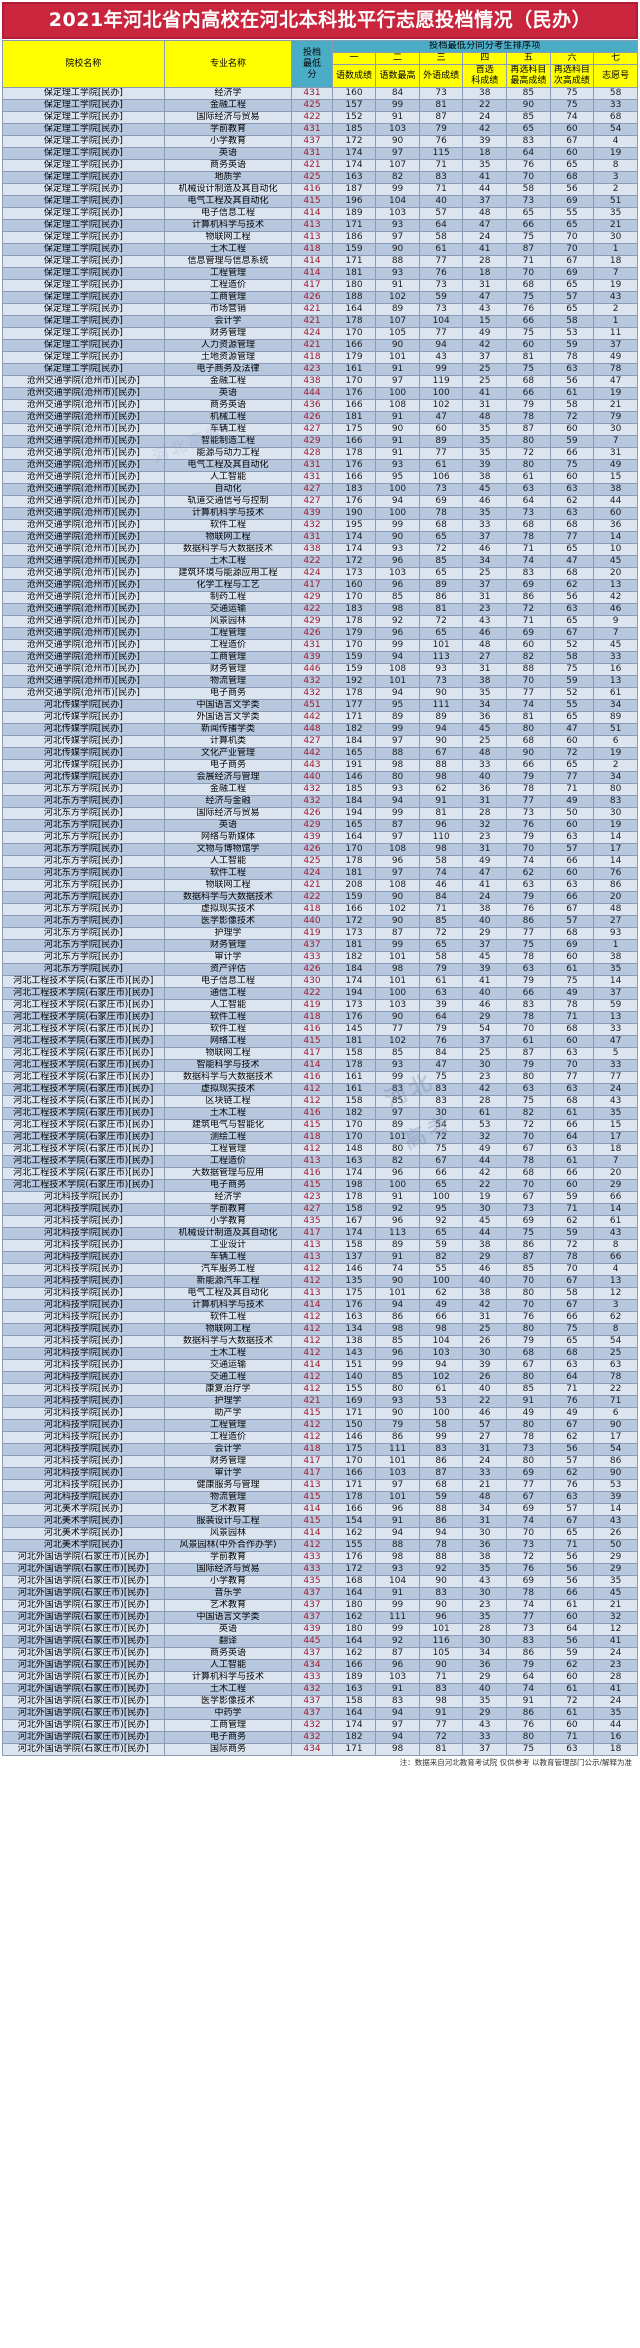 The width and height of the screenshot is (640, 2348). Describe the element at coordinates (528, 453) in the screenshot. I see `cell-rank-5: 72` at that location.